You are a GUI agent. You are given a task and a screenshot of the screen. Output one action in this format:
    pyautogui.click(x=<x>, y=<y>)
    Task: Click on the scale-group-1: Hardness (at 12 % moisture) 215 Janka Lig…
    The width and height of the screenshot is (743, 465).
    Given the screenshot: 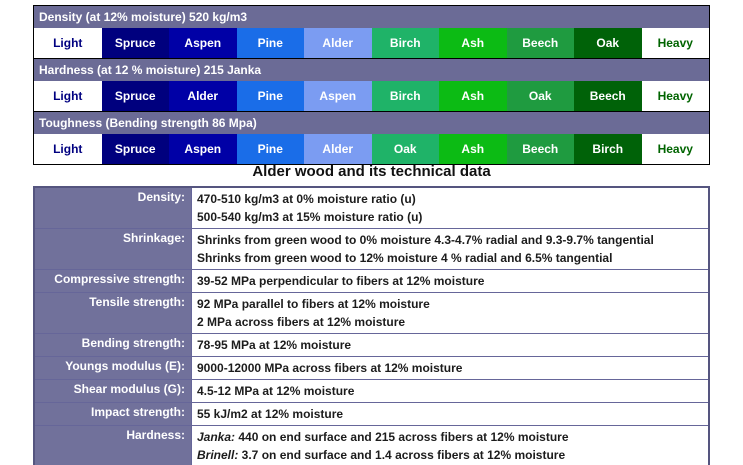 What is the action you would take?
    pyautogui.click(x=371, y=85)
    